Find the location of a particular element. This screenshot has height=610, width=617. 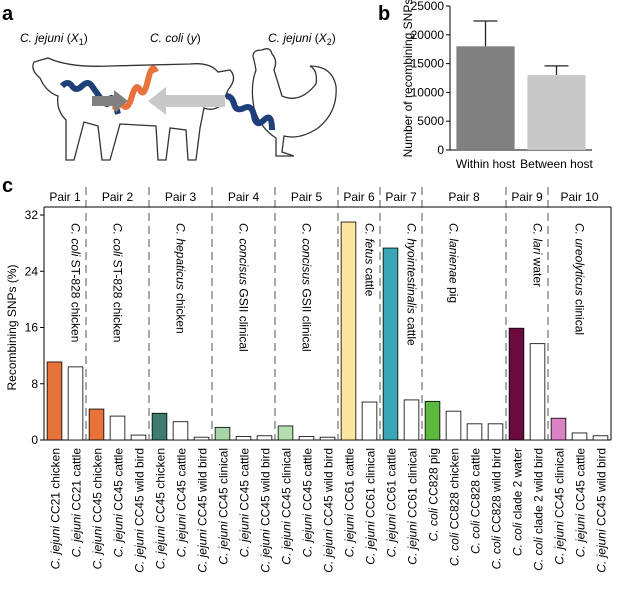

y-tick-label: 8 is located at coordinates (34, 384).